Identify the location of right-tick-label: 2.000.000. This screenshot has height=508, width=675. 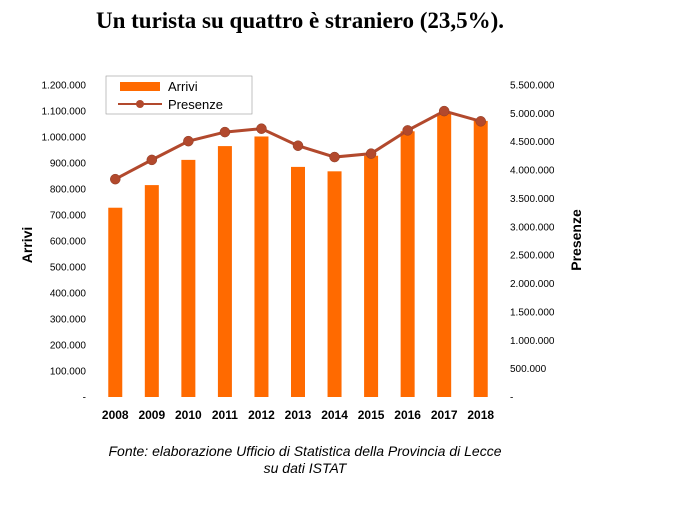
(532, 284).